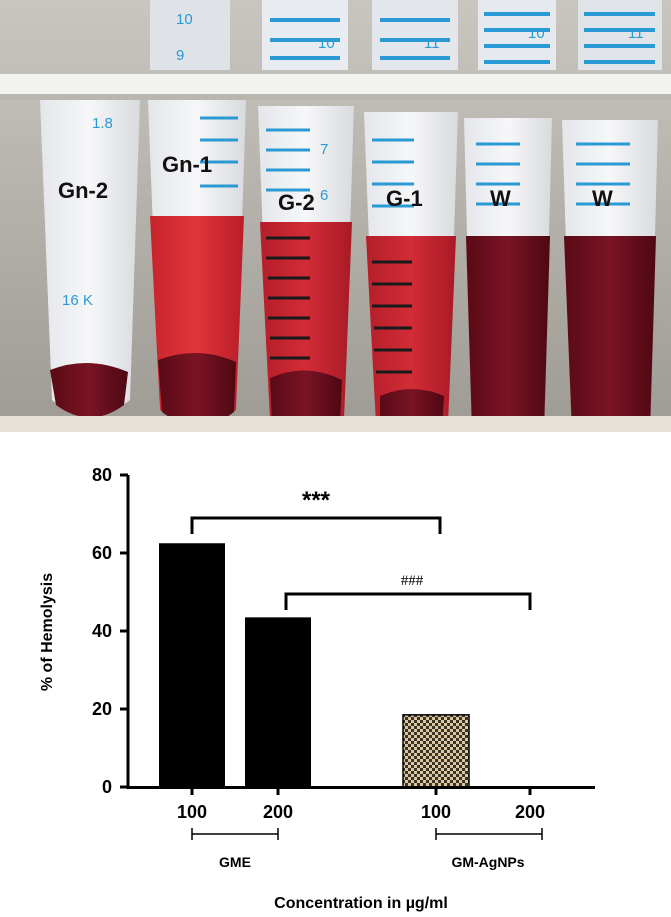 This screenshot has width=671, height=917. What do you see at coordinates (489, 849) in the screenshot?
I see `group-bracket-gm-agnps: GM-AgNPs` at bounding box center [489, 849].